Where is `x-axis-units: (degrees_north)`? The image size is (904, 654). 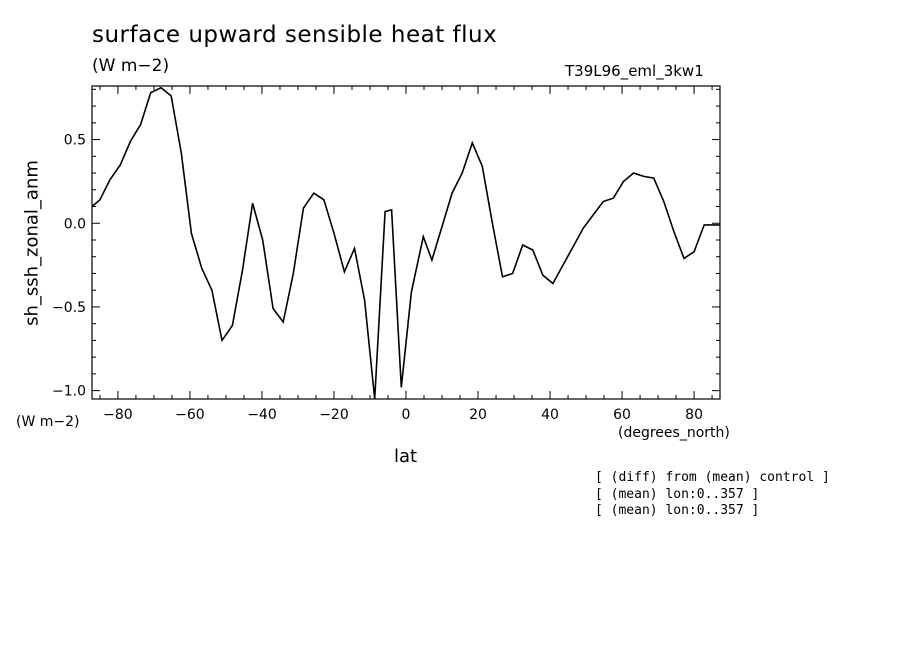
x-axis-units: (degrees_north) is located at coordinates (674, 433).